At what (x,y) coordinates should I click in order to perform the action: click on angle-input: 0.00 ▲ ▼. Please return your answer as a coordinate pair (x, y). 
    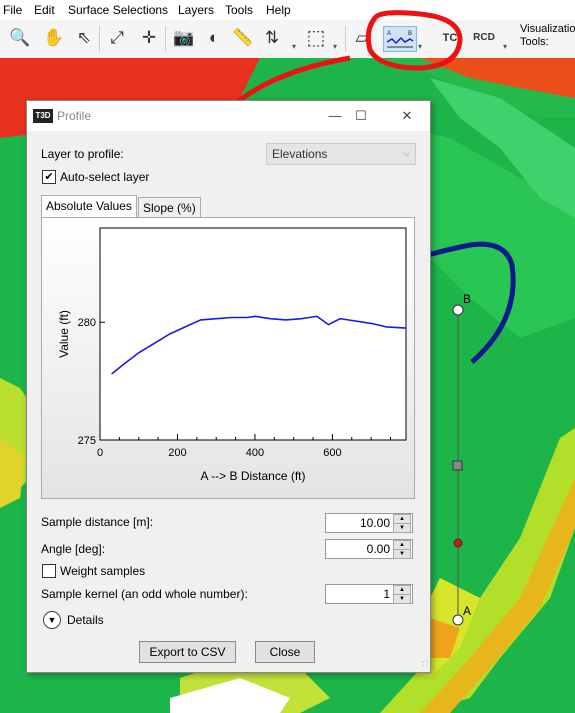
    Looking at the image, I should click on (369, 549).